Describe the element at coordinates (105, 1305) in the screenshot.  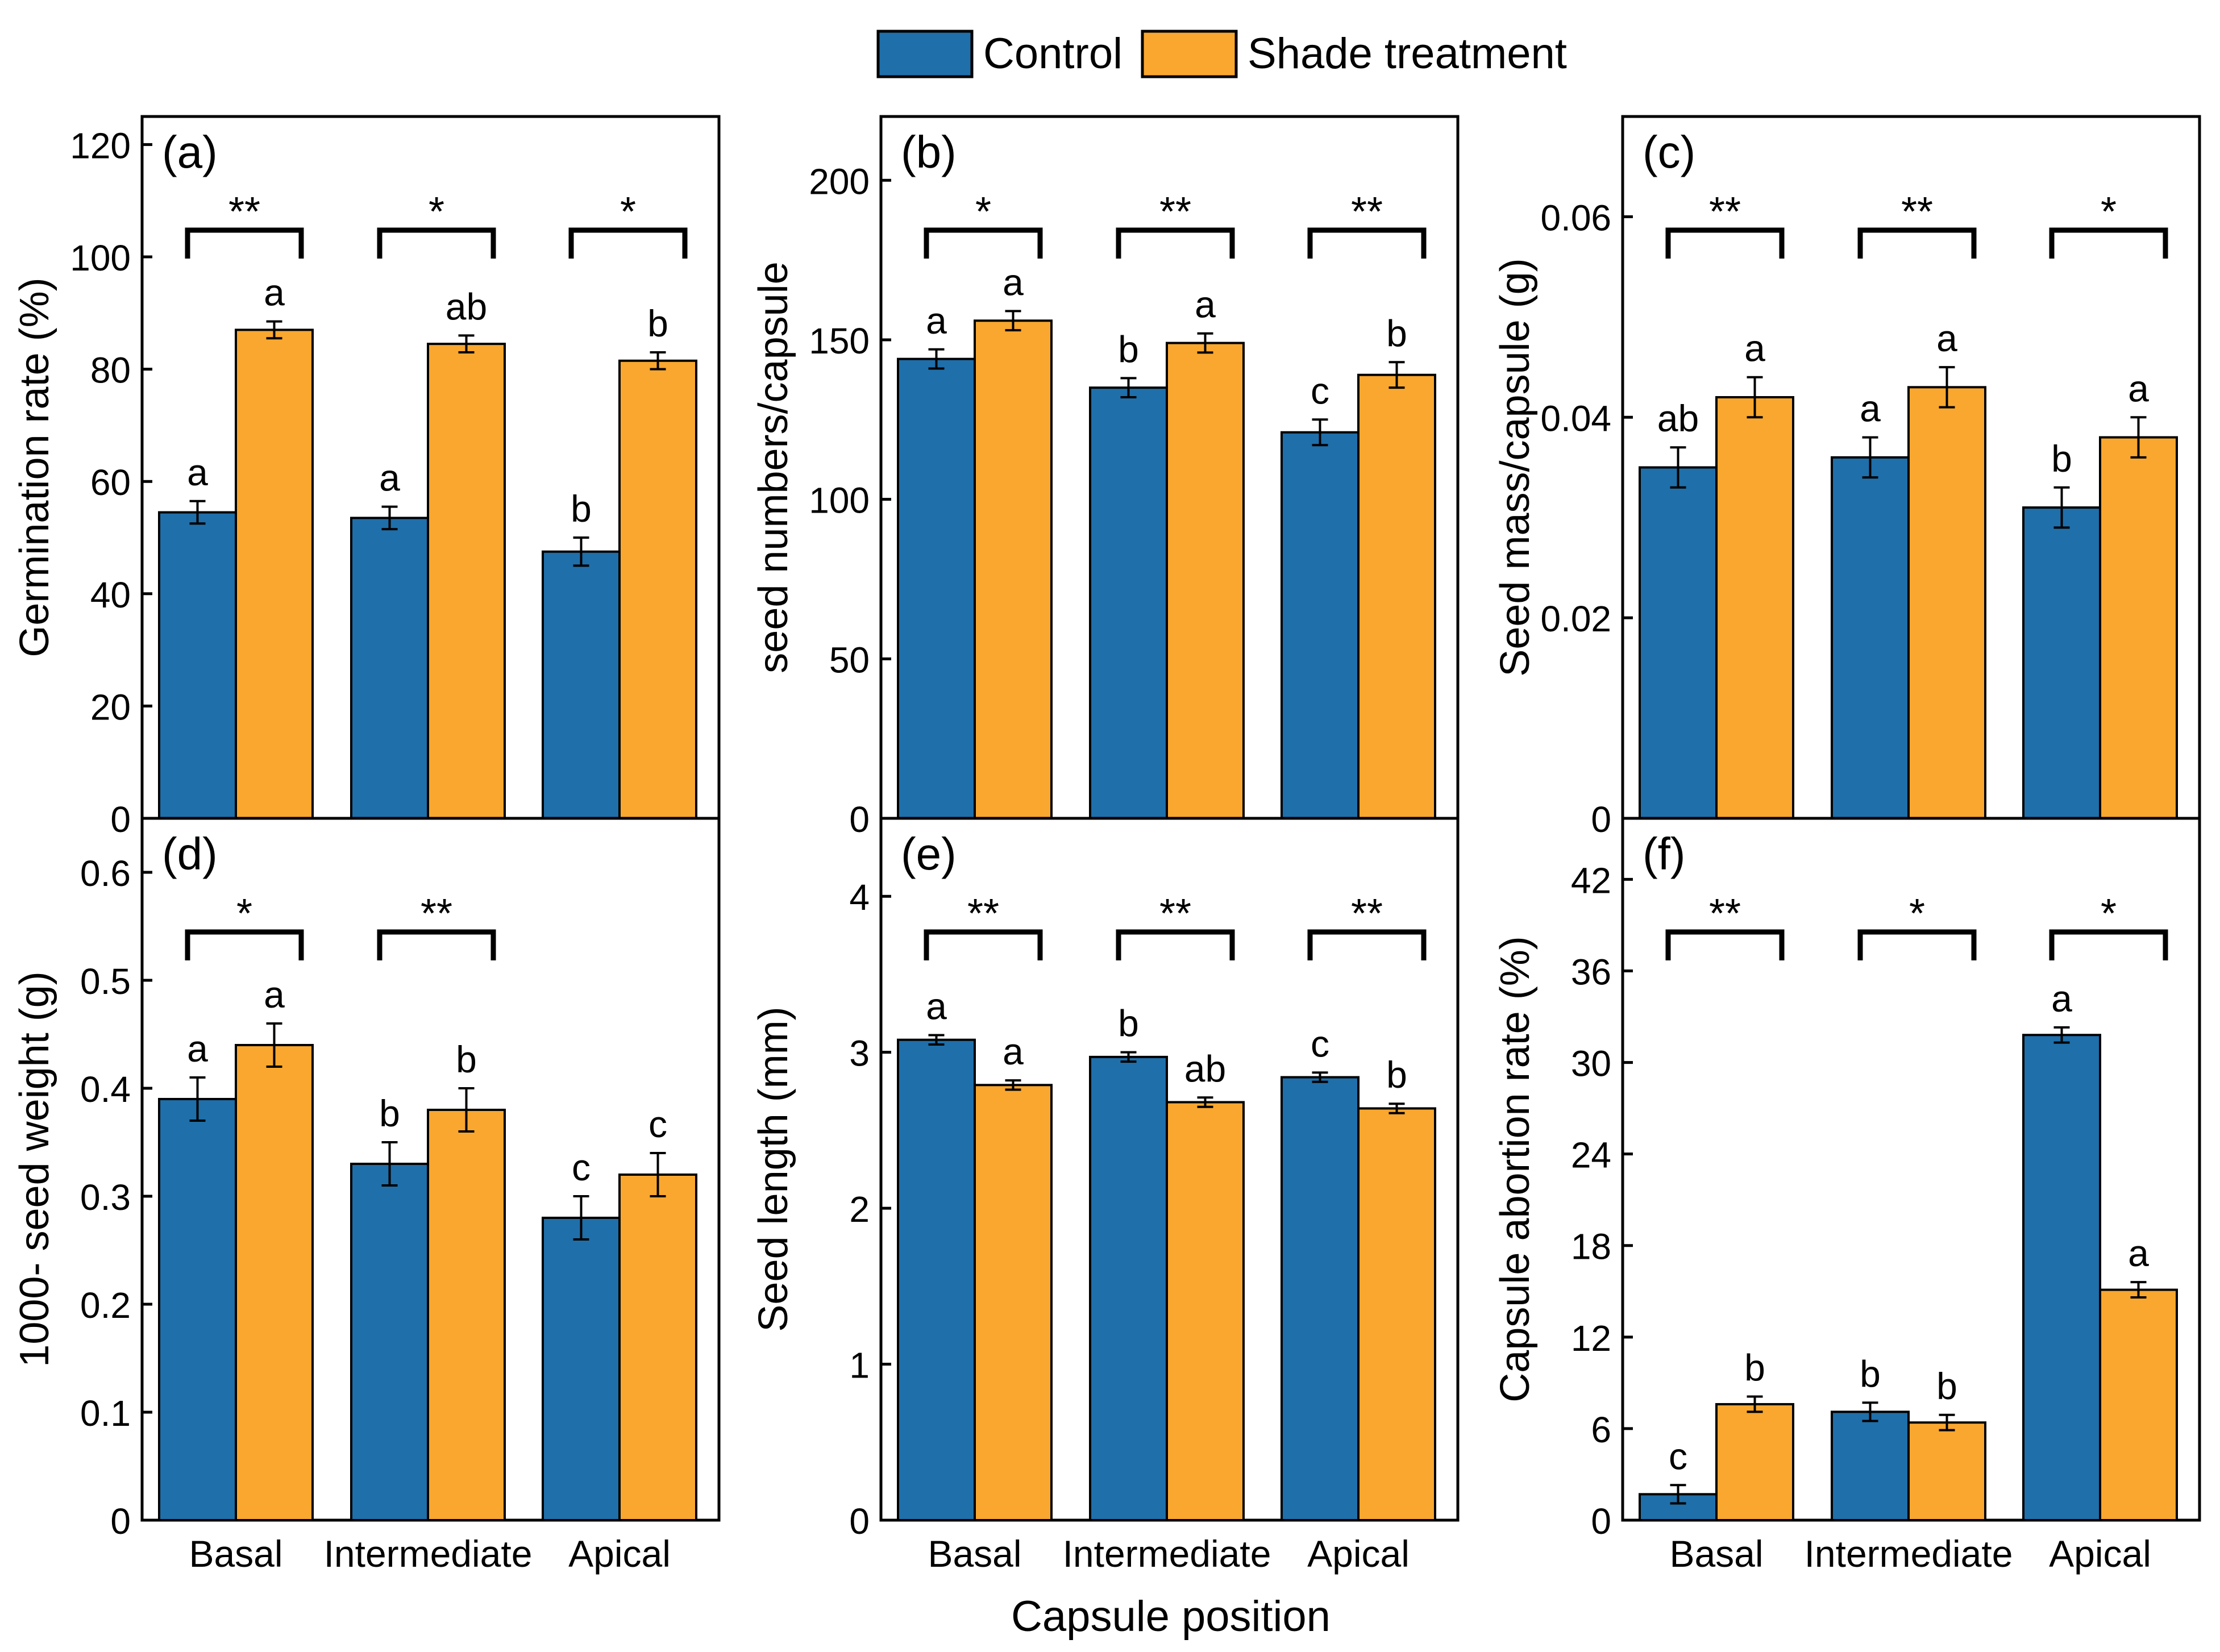
I see `y-tick-label: 0.2` at that location.